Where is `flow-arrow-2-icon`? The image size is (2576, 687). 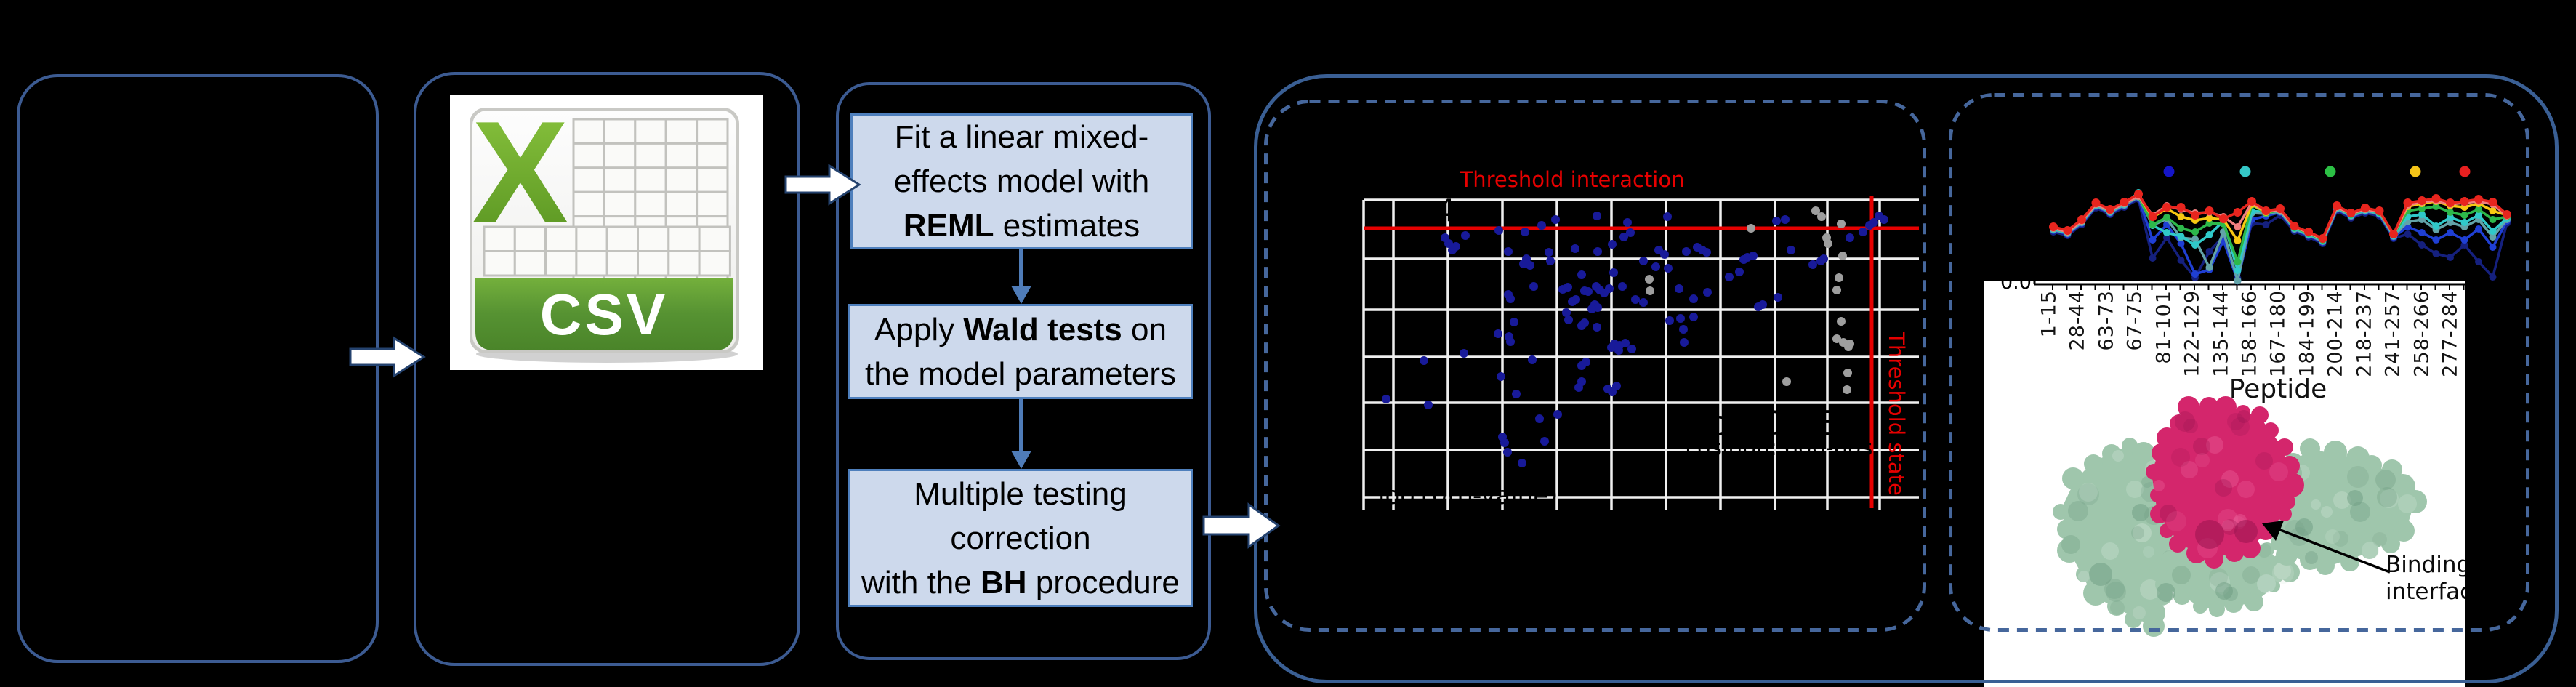
flow-arrow-2-icon is located at coordinates (822, 185).